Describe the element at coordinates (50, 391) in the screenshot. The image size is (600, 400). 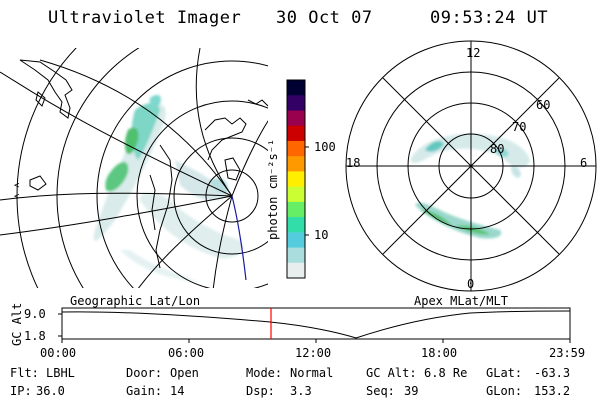
I see `ip-value: 36.0` at that location.